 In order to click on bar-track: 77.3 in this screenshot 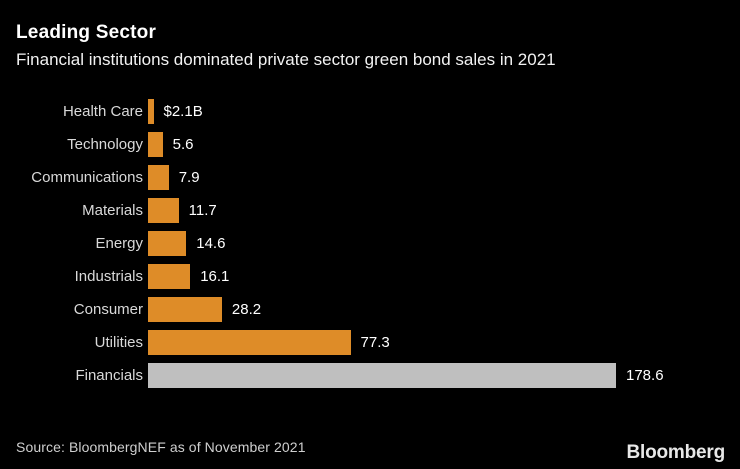, I will do `click(444, 342)`.